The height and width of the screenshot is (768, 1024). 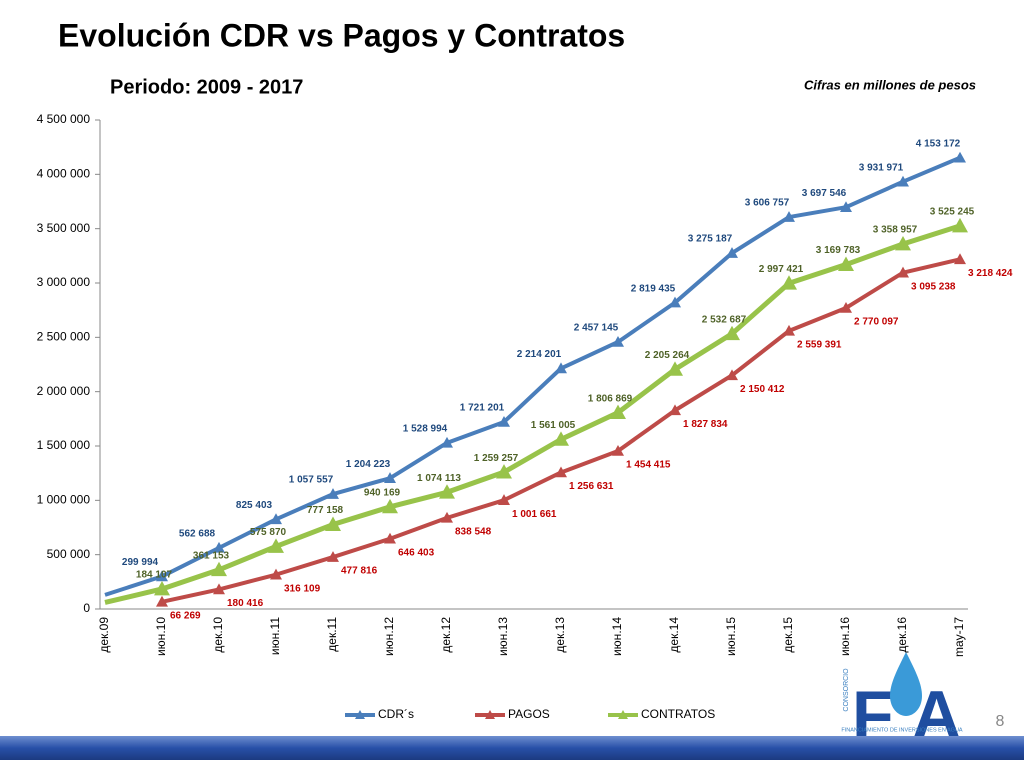 I want to click on data-label: 3 697 546, so click(x=824, y=193).